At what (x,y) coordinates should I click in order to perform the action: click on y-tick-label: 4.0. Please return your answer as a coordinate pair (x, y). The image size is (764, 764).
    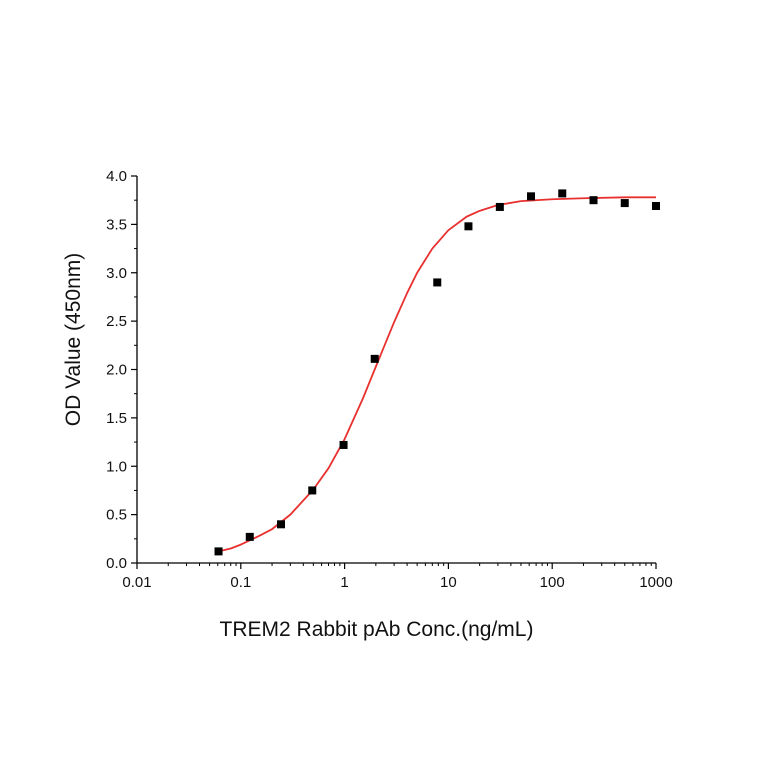
    Looking at the image, I should click on (116, 176).